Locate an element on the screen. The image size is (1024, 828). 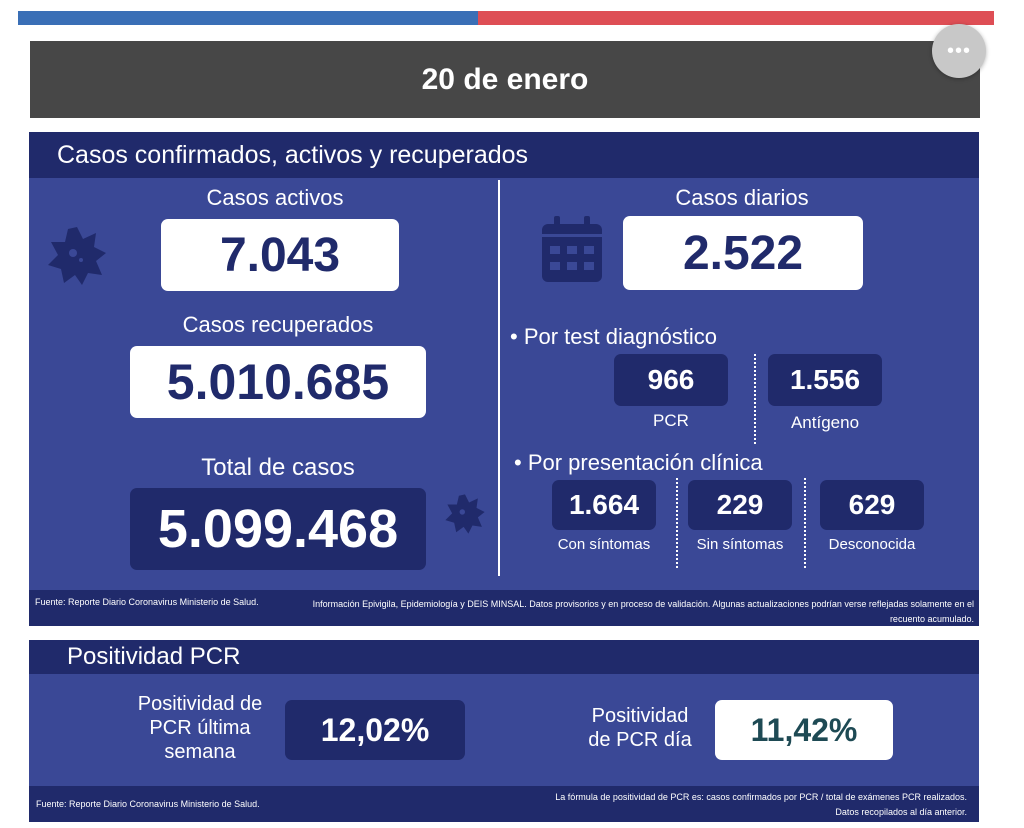
weekly-positivity-label: Positividad de PCR última semana is located at coordinates (200, 728).